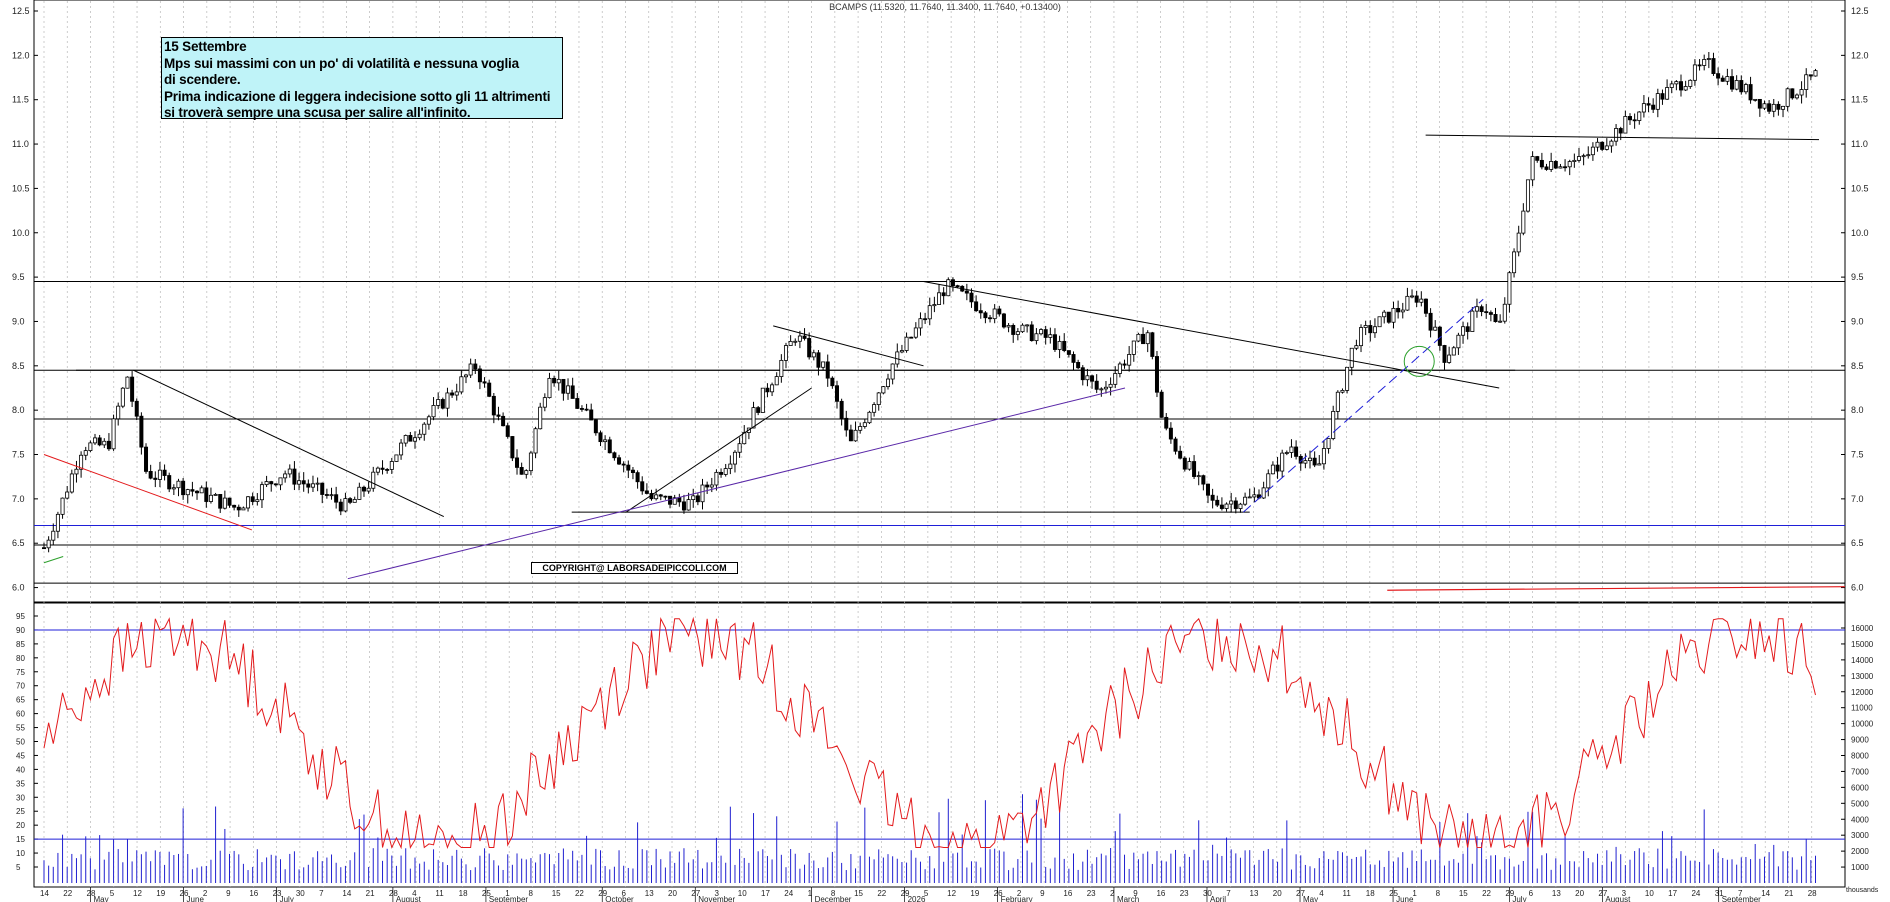 The image size is (1890, 902). I want to click on oscillator-y-tick: 45, so click(20, 755).